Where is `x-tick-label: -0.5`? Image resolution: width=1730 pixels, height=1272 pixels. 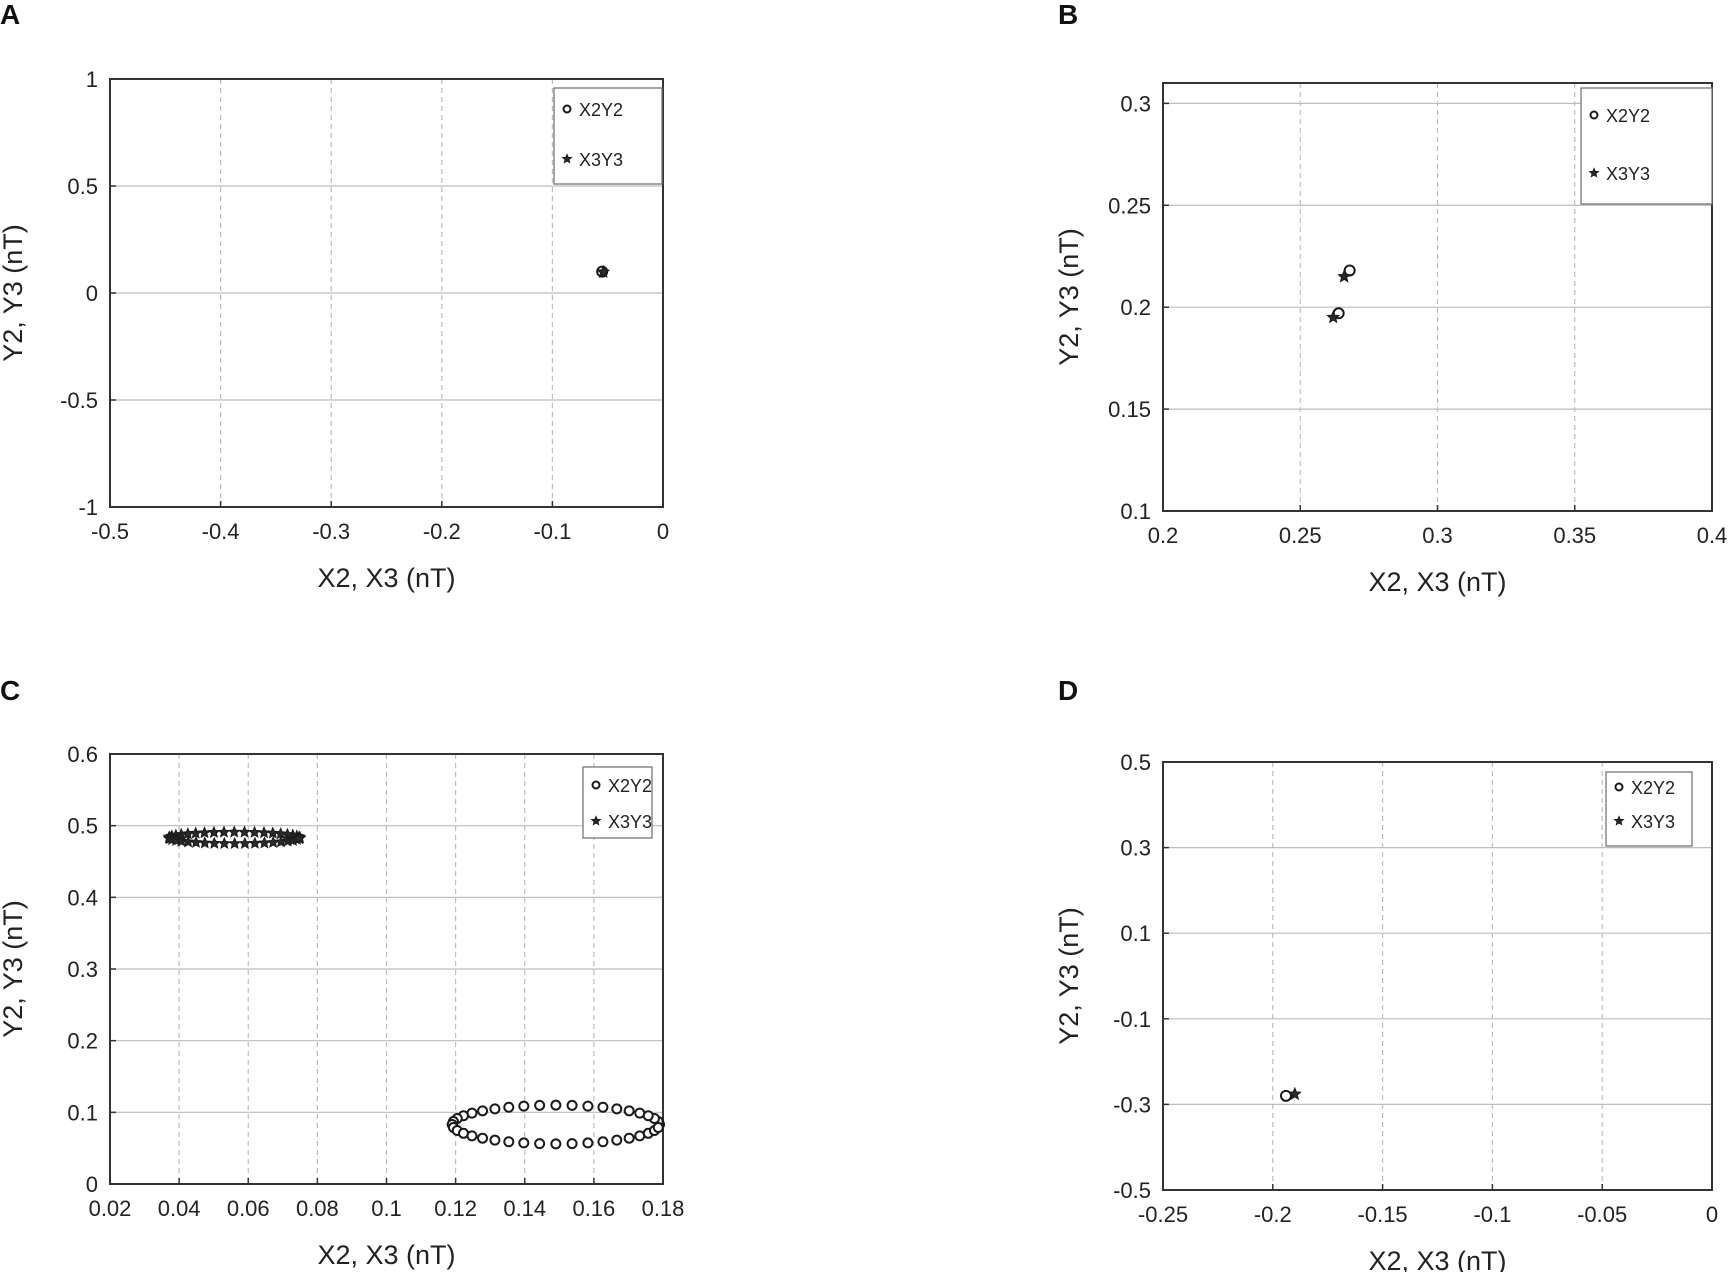 x-tick-label: -0.5 is located at coordinates (110, 531).